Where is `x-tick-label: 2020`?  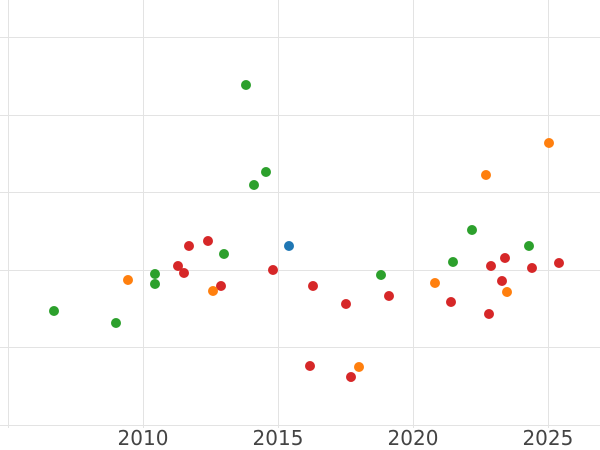 x-tick-label: 2020 is located at coordinates (413, 438).